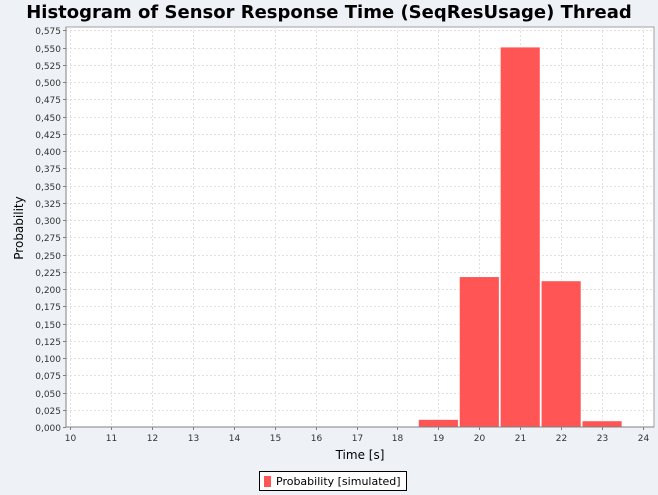 This screenshot has height=495, width=658. Describe the element at coordinates (48, 222) in the screenshot. I see `y-tick-label: 0,300` at that location.